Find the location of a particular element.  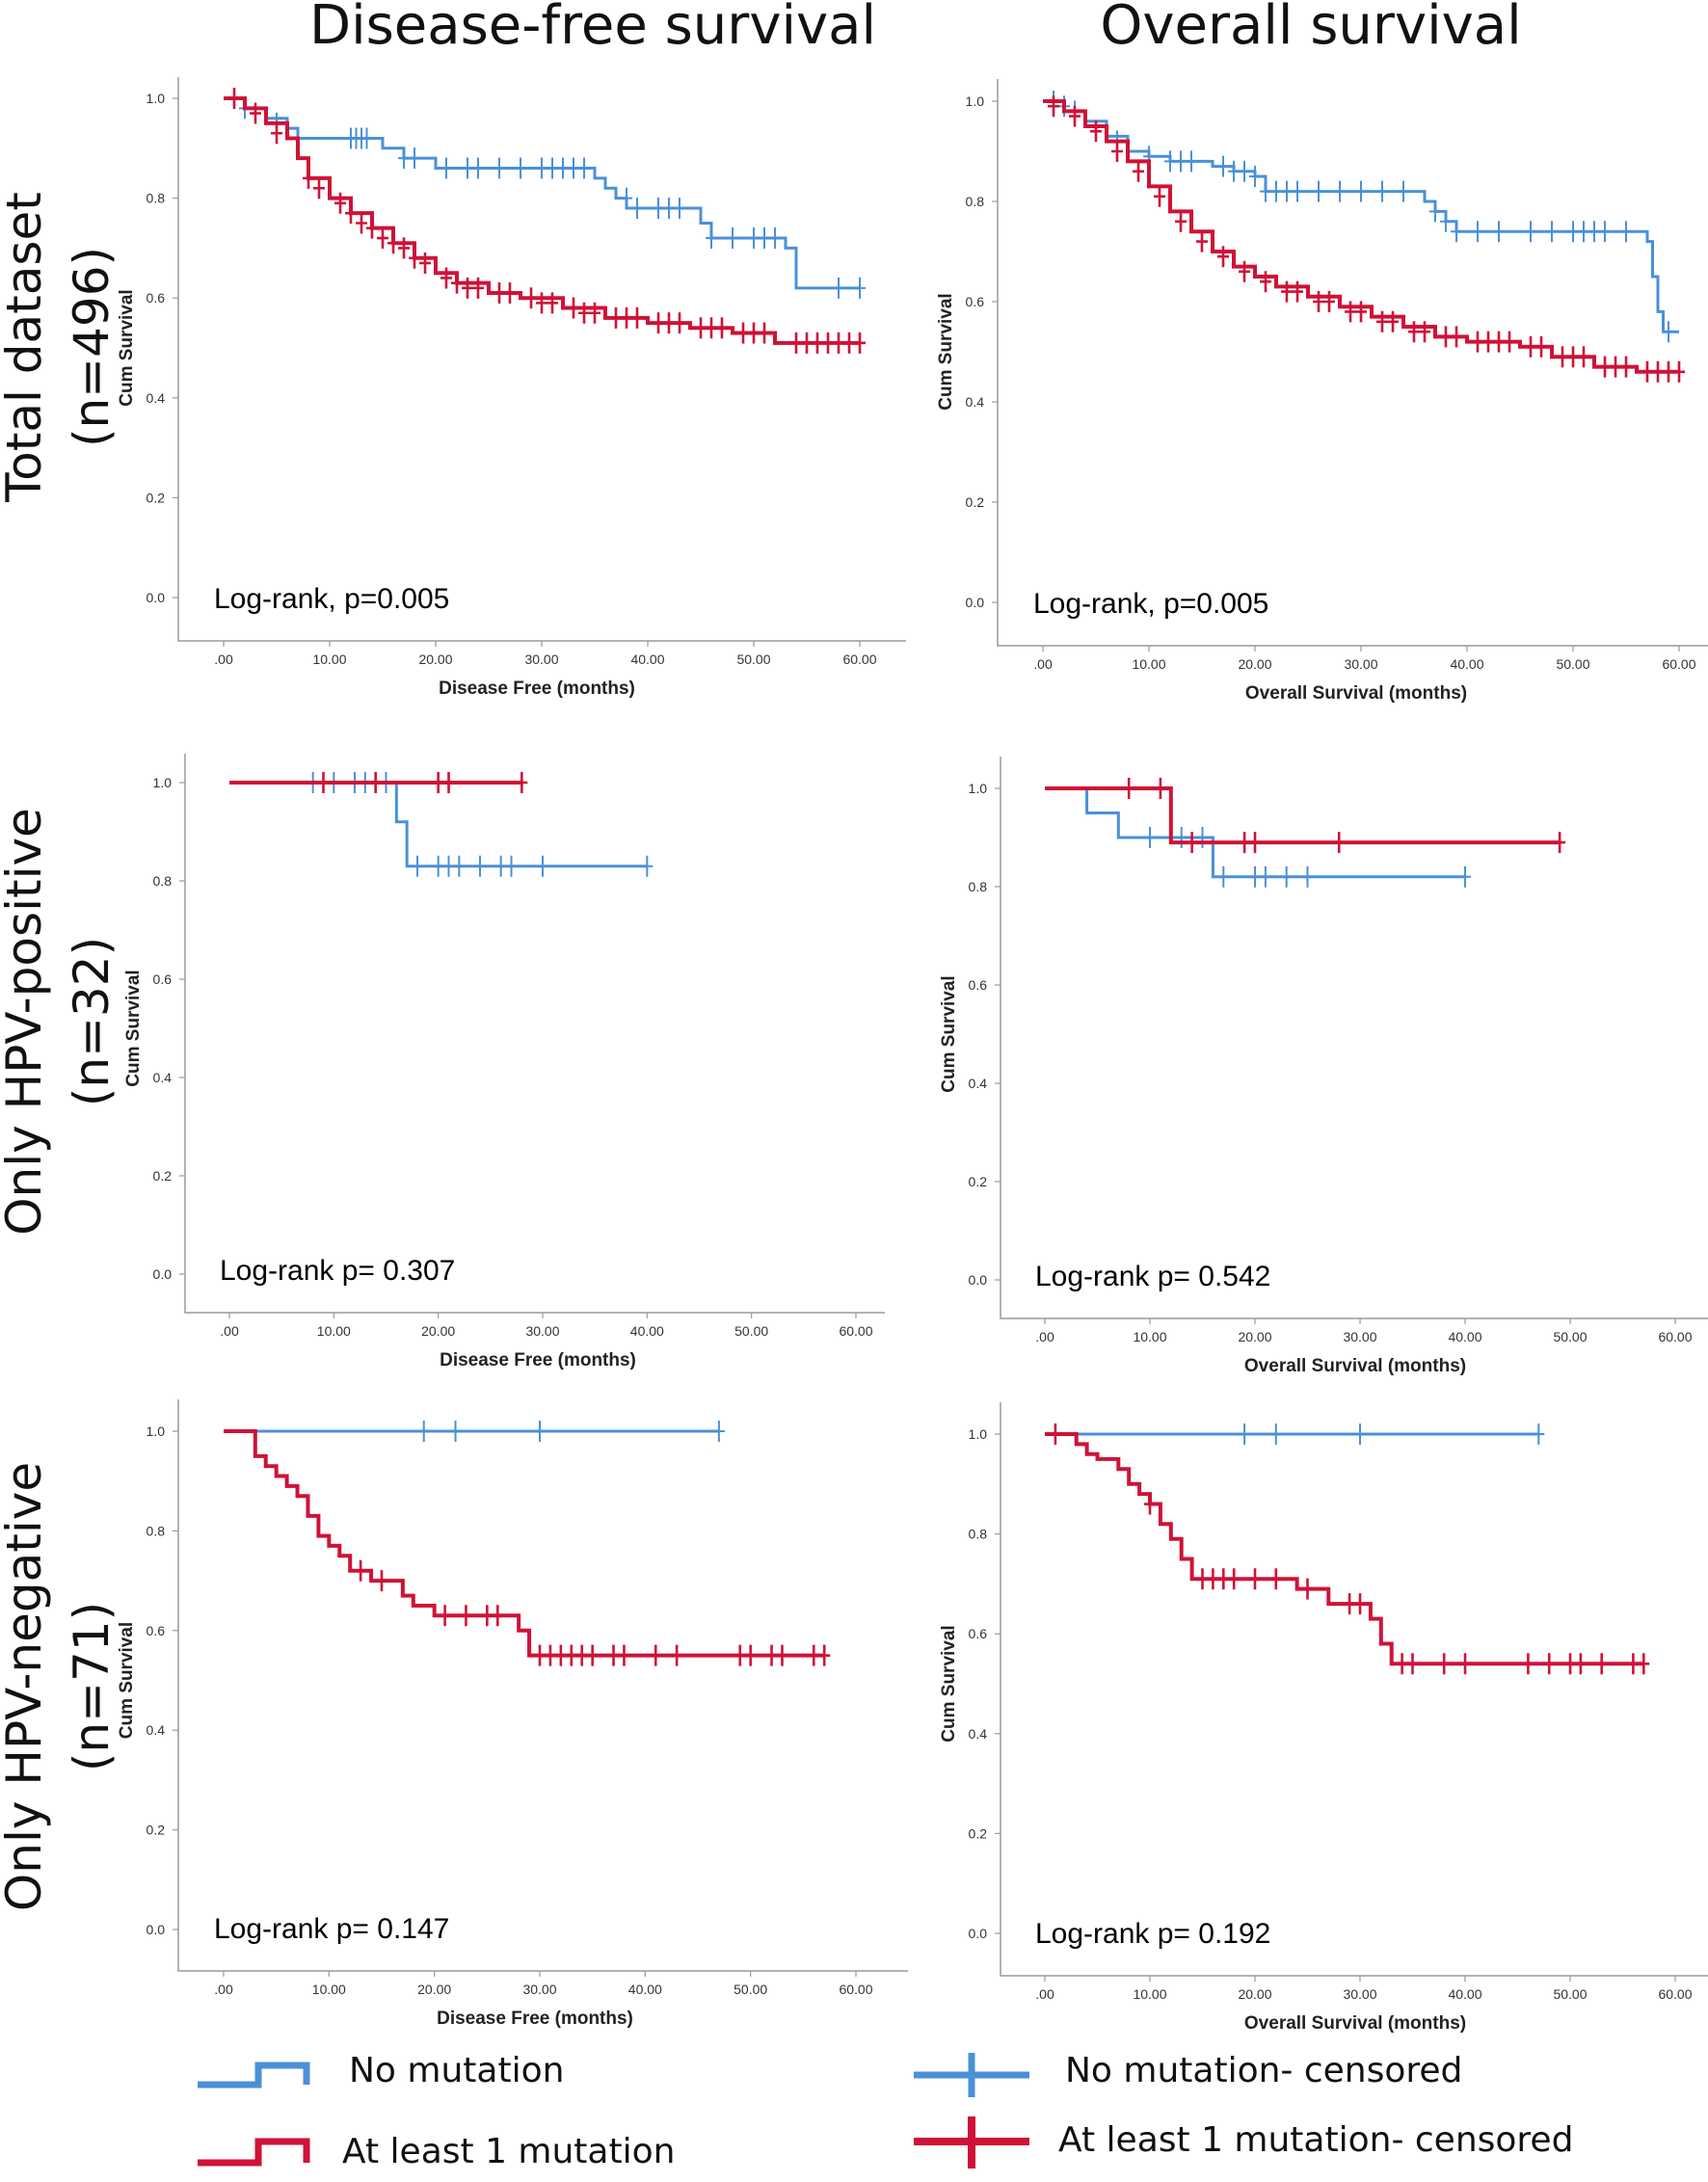

legend-label-mutation: At least 1 mutation is located at coordinates (508, 2151).